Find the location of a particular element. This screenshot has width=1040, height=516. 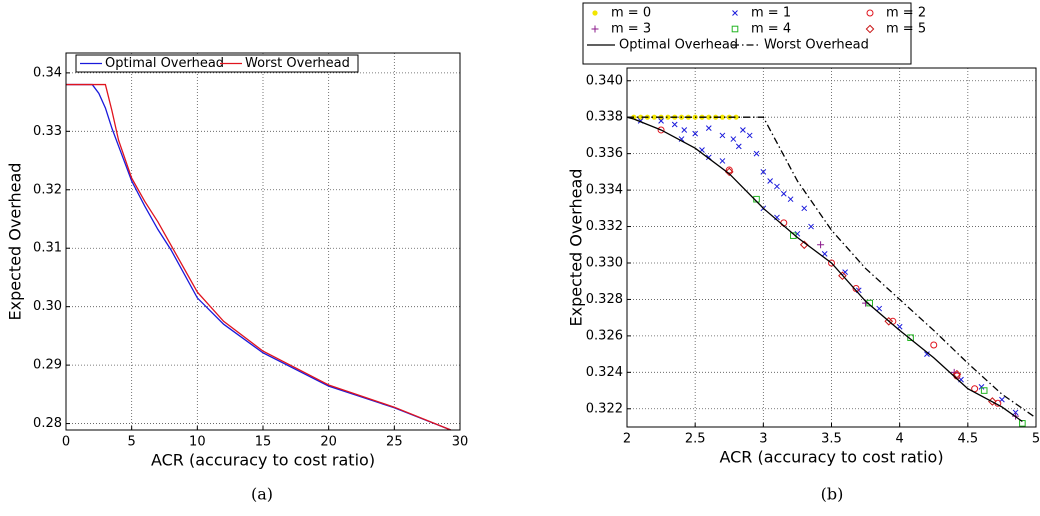

y-tick-label: 0.330 is located at coordinates (604, 262).